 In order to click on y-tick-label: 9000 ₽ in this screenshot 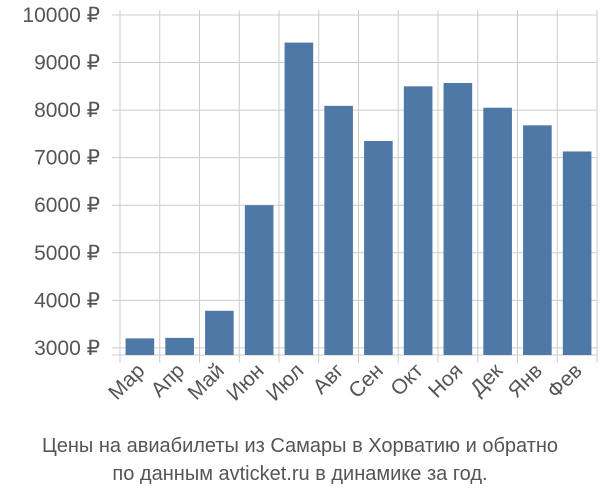, I will do `click(67, 63)`.